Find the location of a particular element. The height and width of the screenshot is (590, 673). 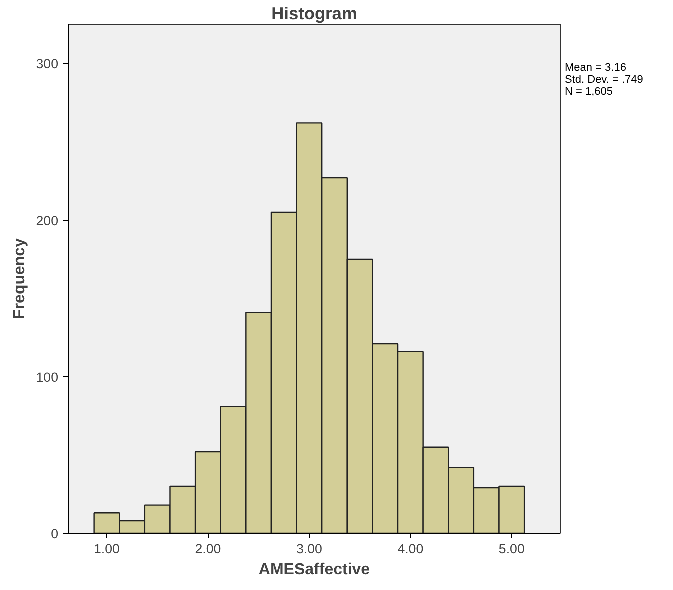

x-tick-label: 3.00 is located at coordinates (309, 549).